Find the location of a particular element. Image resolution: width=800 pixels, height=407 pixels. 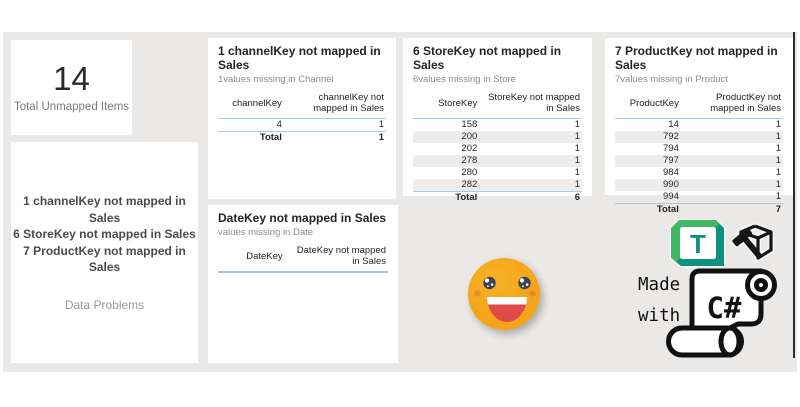

table-row: 990 1 is located at coordinates (699, 185).